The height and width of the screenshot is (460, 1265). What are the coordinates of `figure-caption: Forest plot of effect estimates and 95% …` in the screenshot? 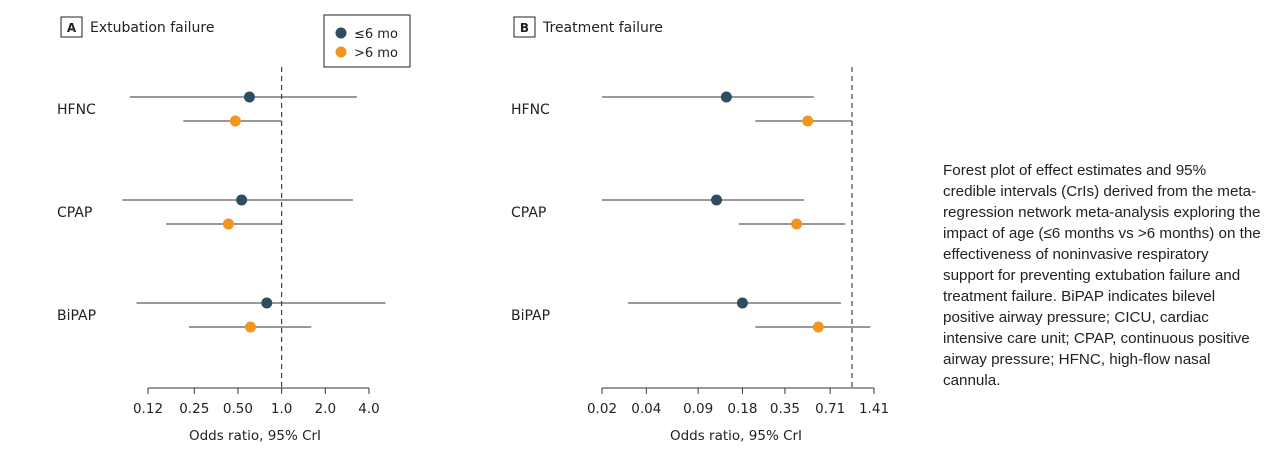 It's located at (1102, 275).